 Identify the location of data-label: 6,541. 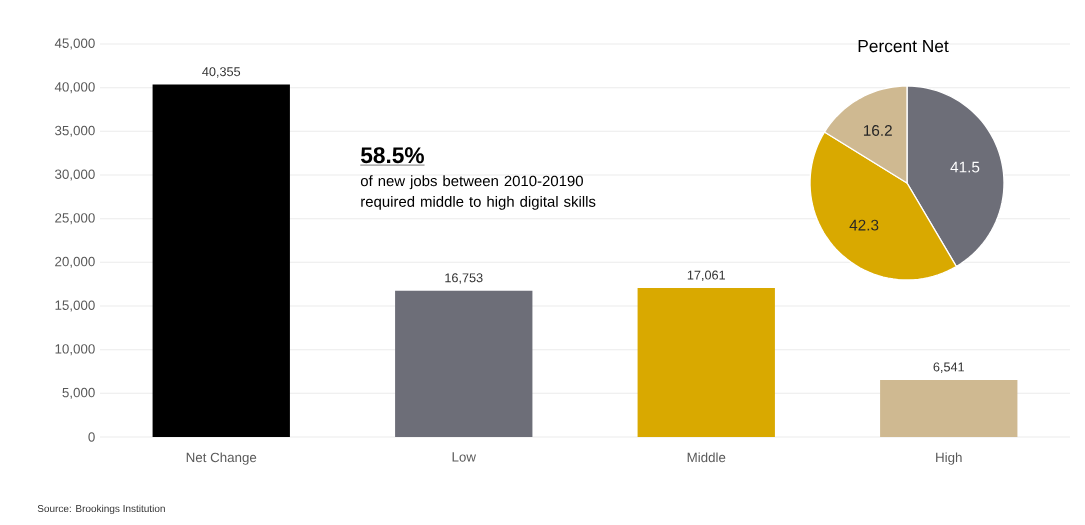
(948, 367).